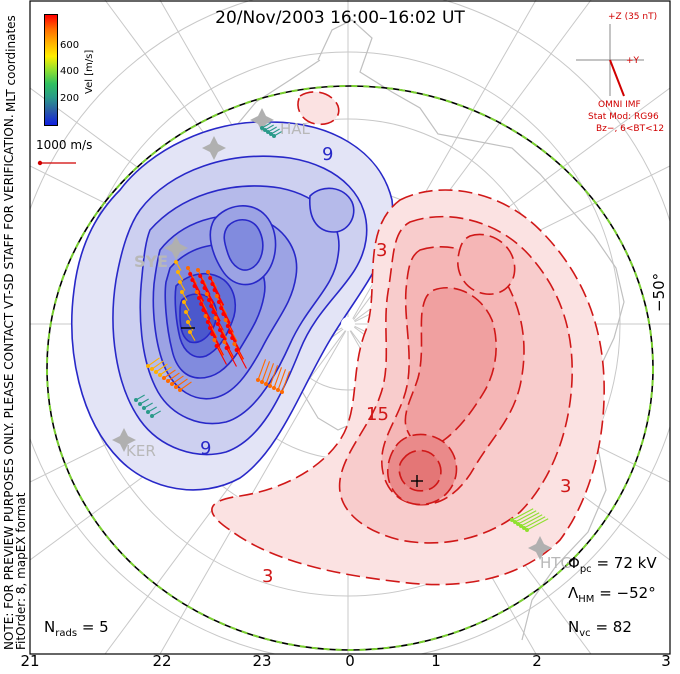 The height and width of the screenshot is (674, 680). I want to click on mlt-tick: 23, so click(262, 661).